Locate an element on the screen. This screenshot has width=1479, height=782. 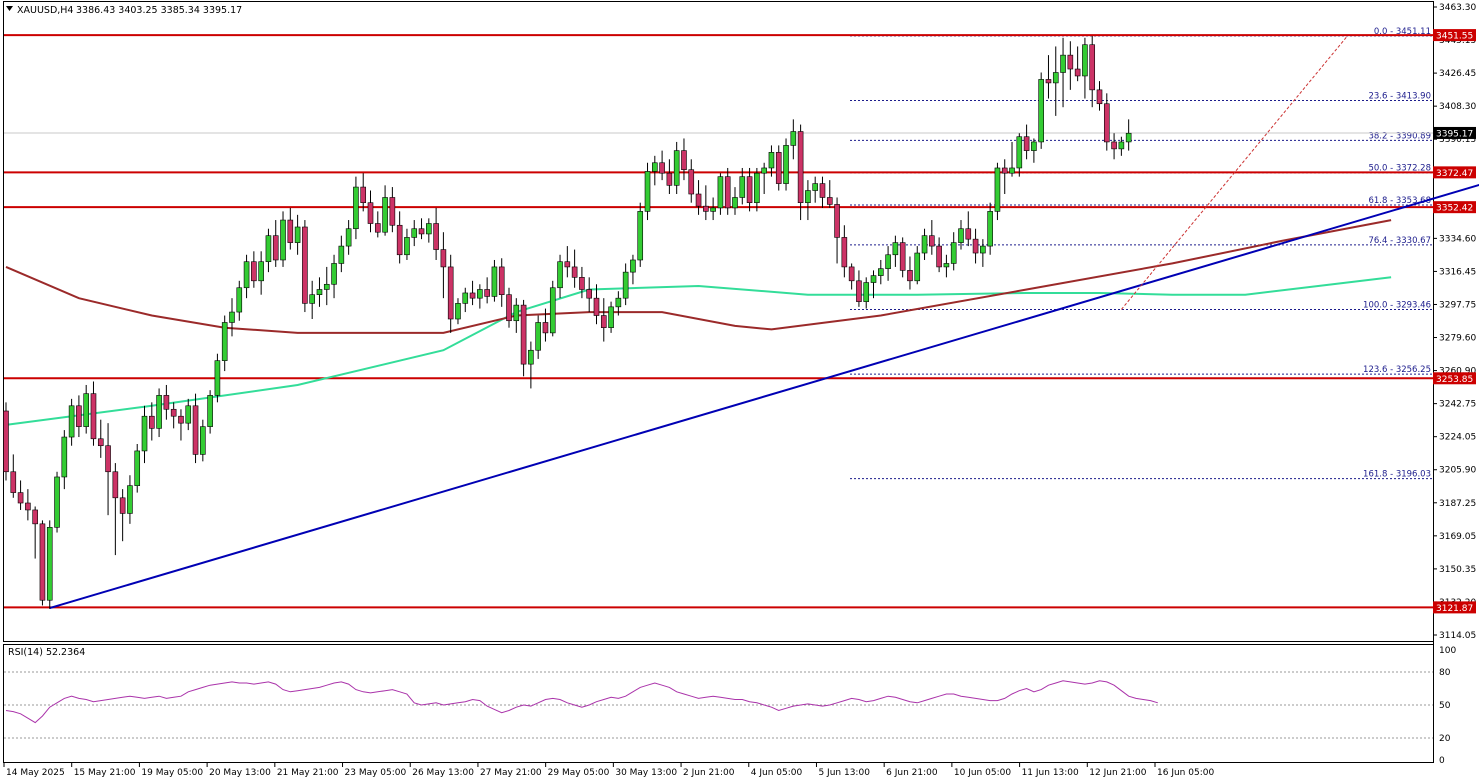
time-tick-label: 21 May 21:00 is located at coordinates (308, 773).